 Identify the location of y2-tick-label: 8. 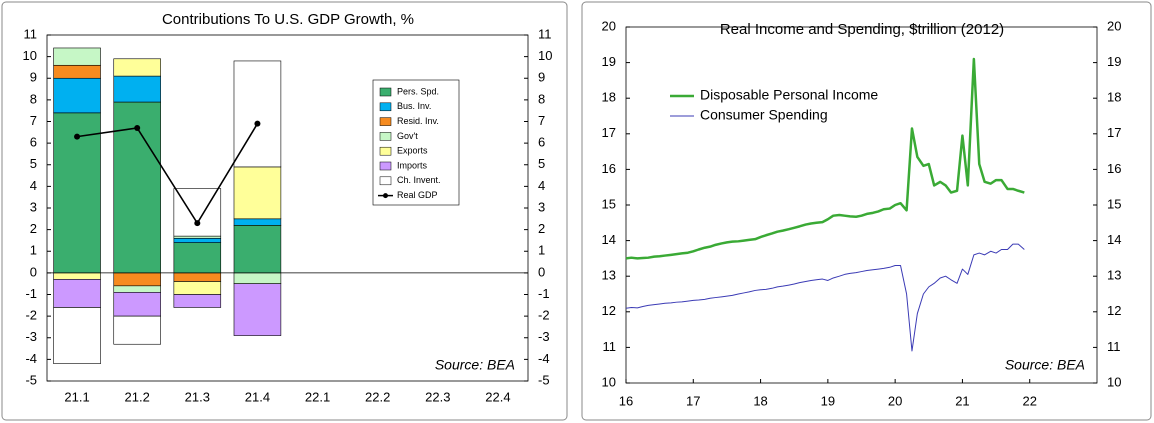
(541, 98).